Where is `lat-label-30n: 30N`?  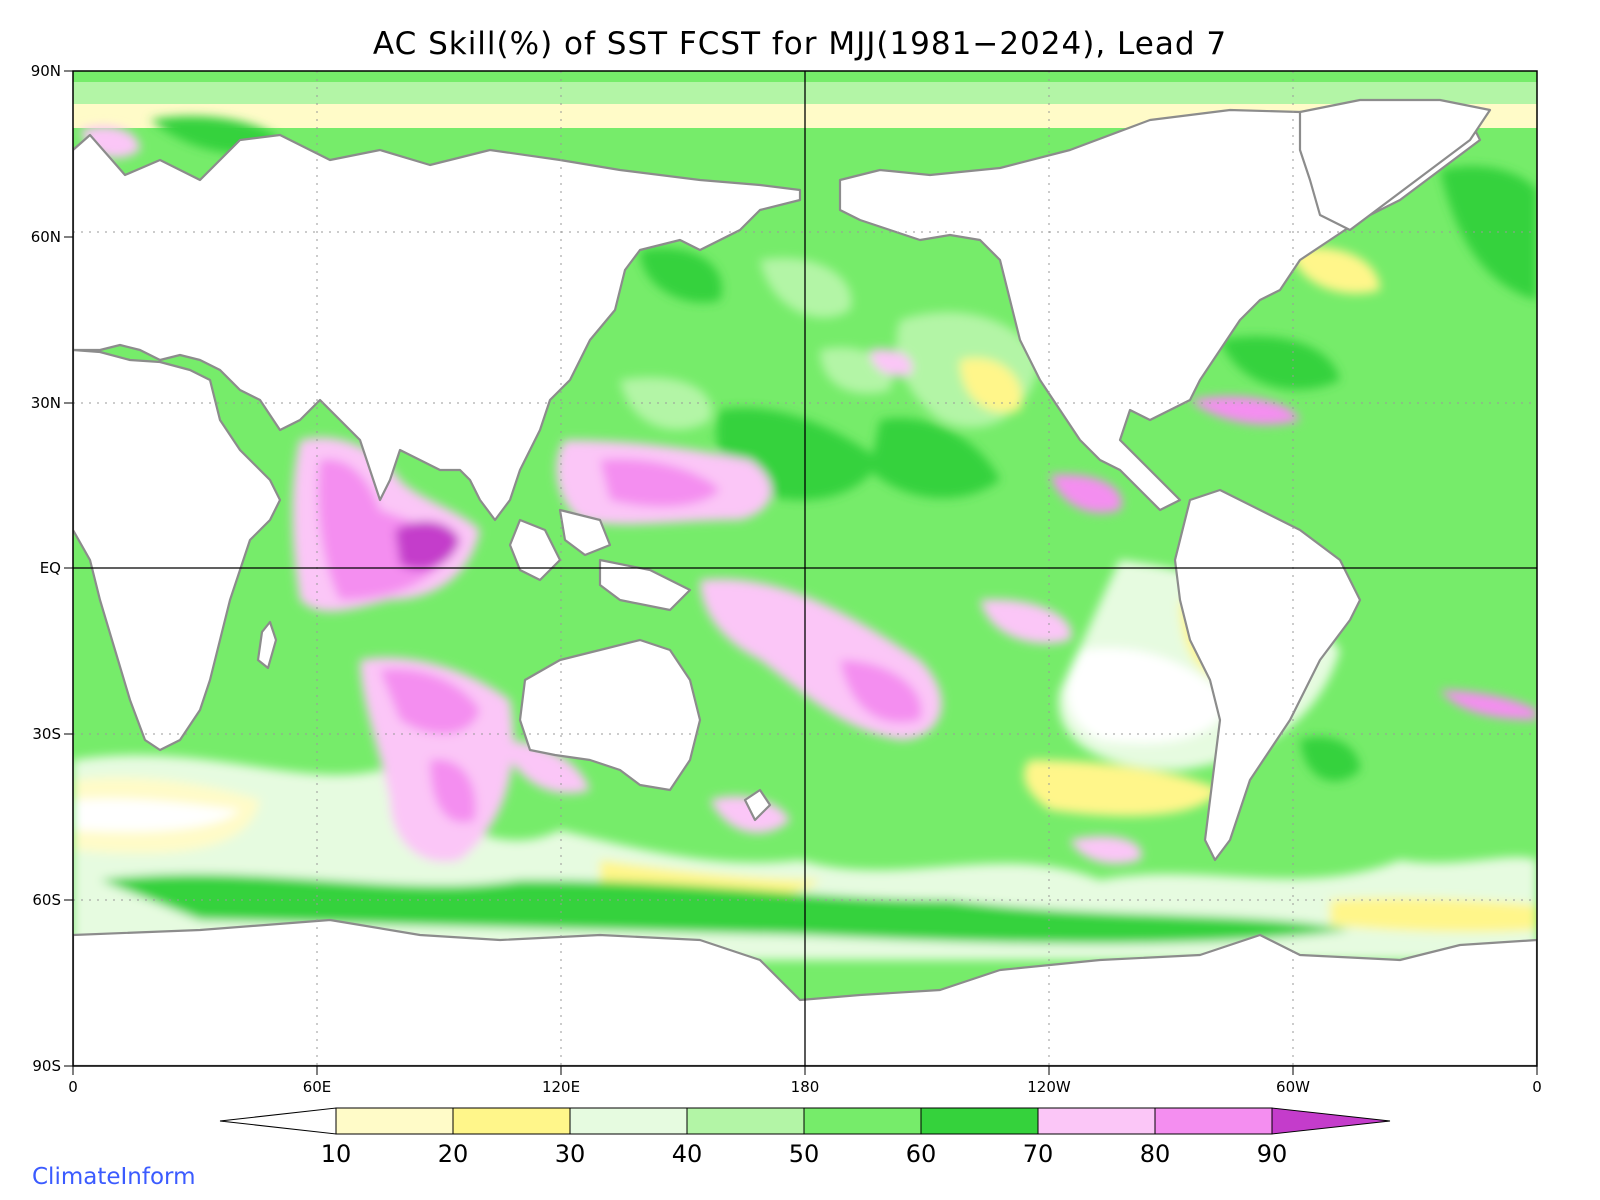
lat-label-30n: 30N is located at coordinates (46, 403).